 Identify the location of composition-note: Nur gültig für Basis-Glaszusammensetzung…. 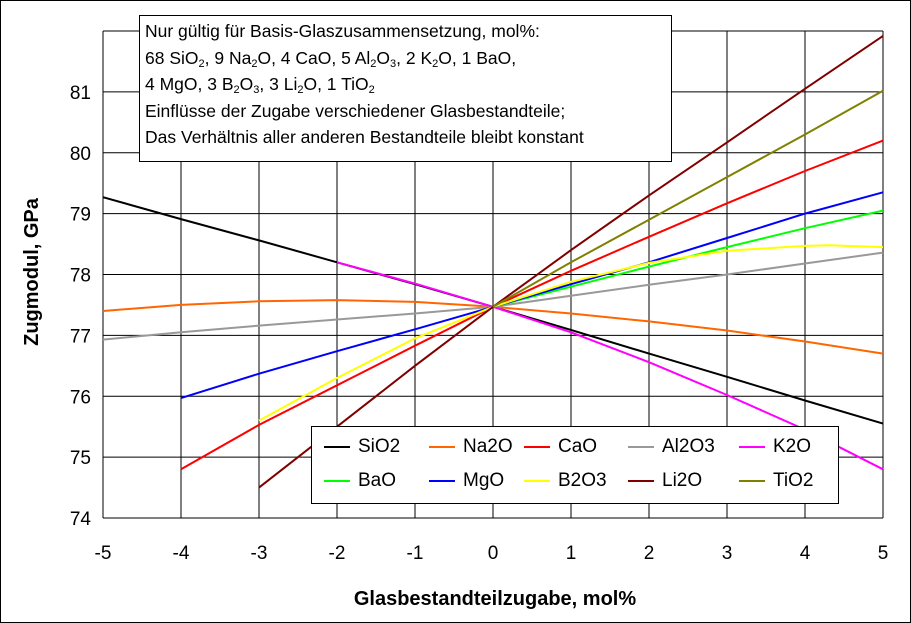
(405, 88).